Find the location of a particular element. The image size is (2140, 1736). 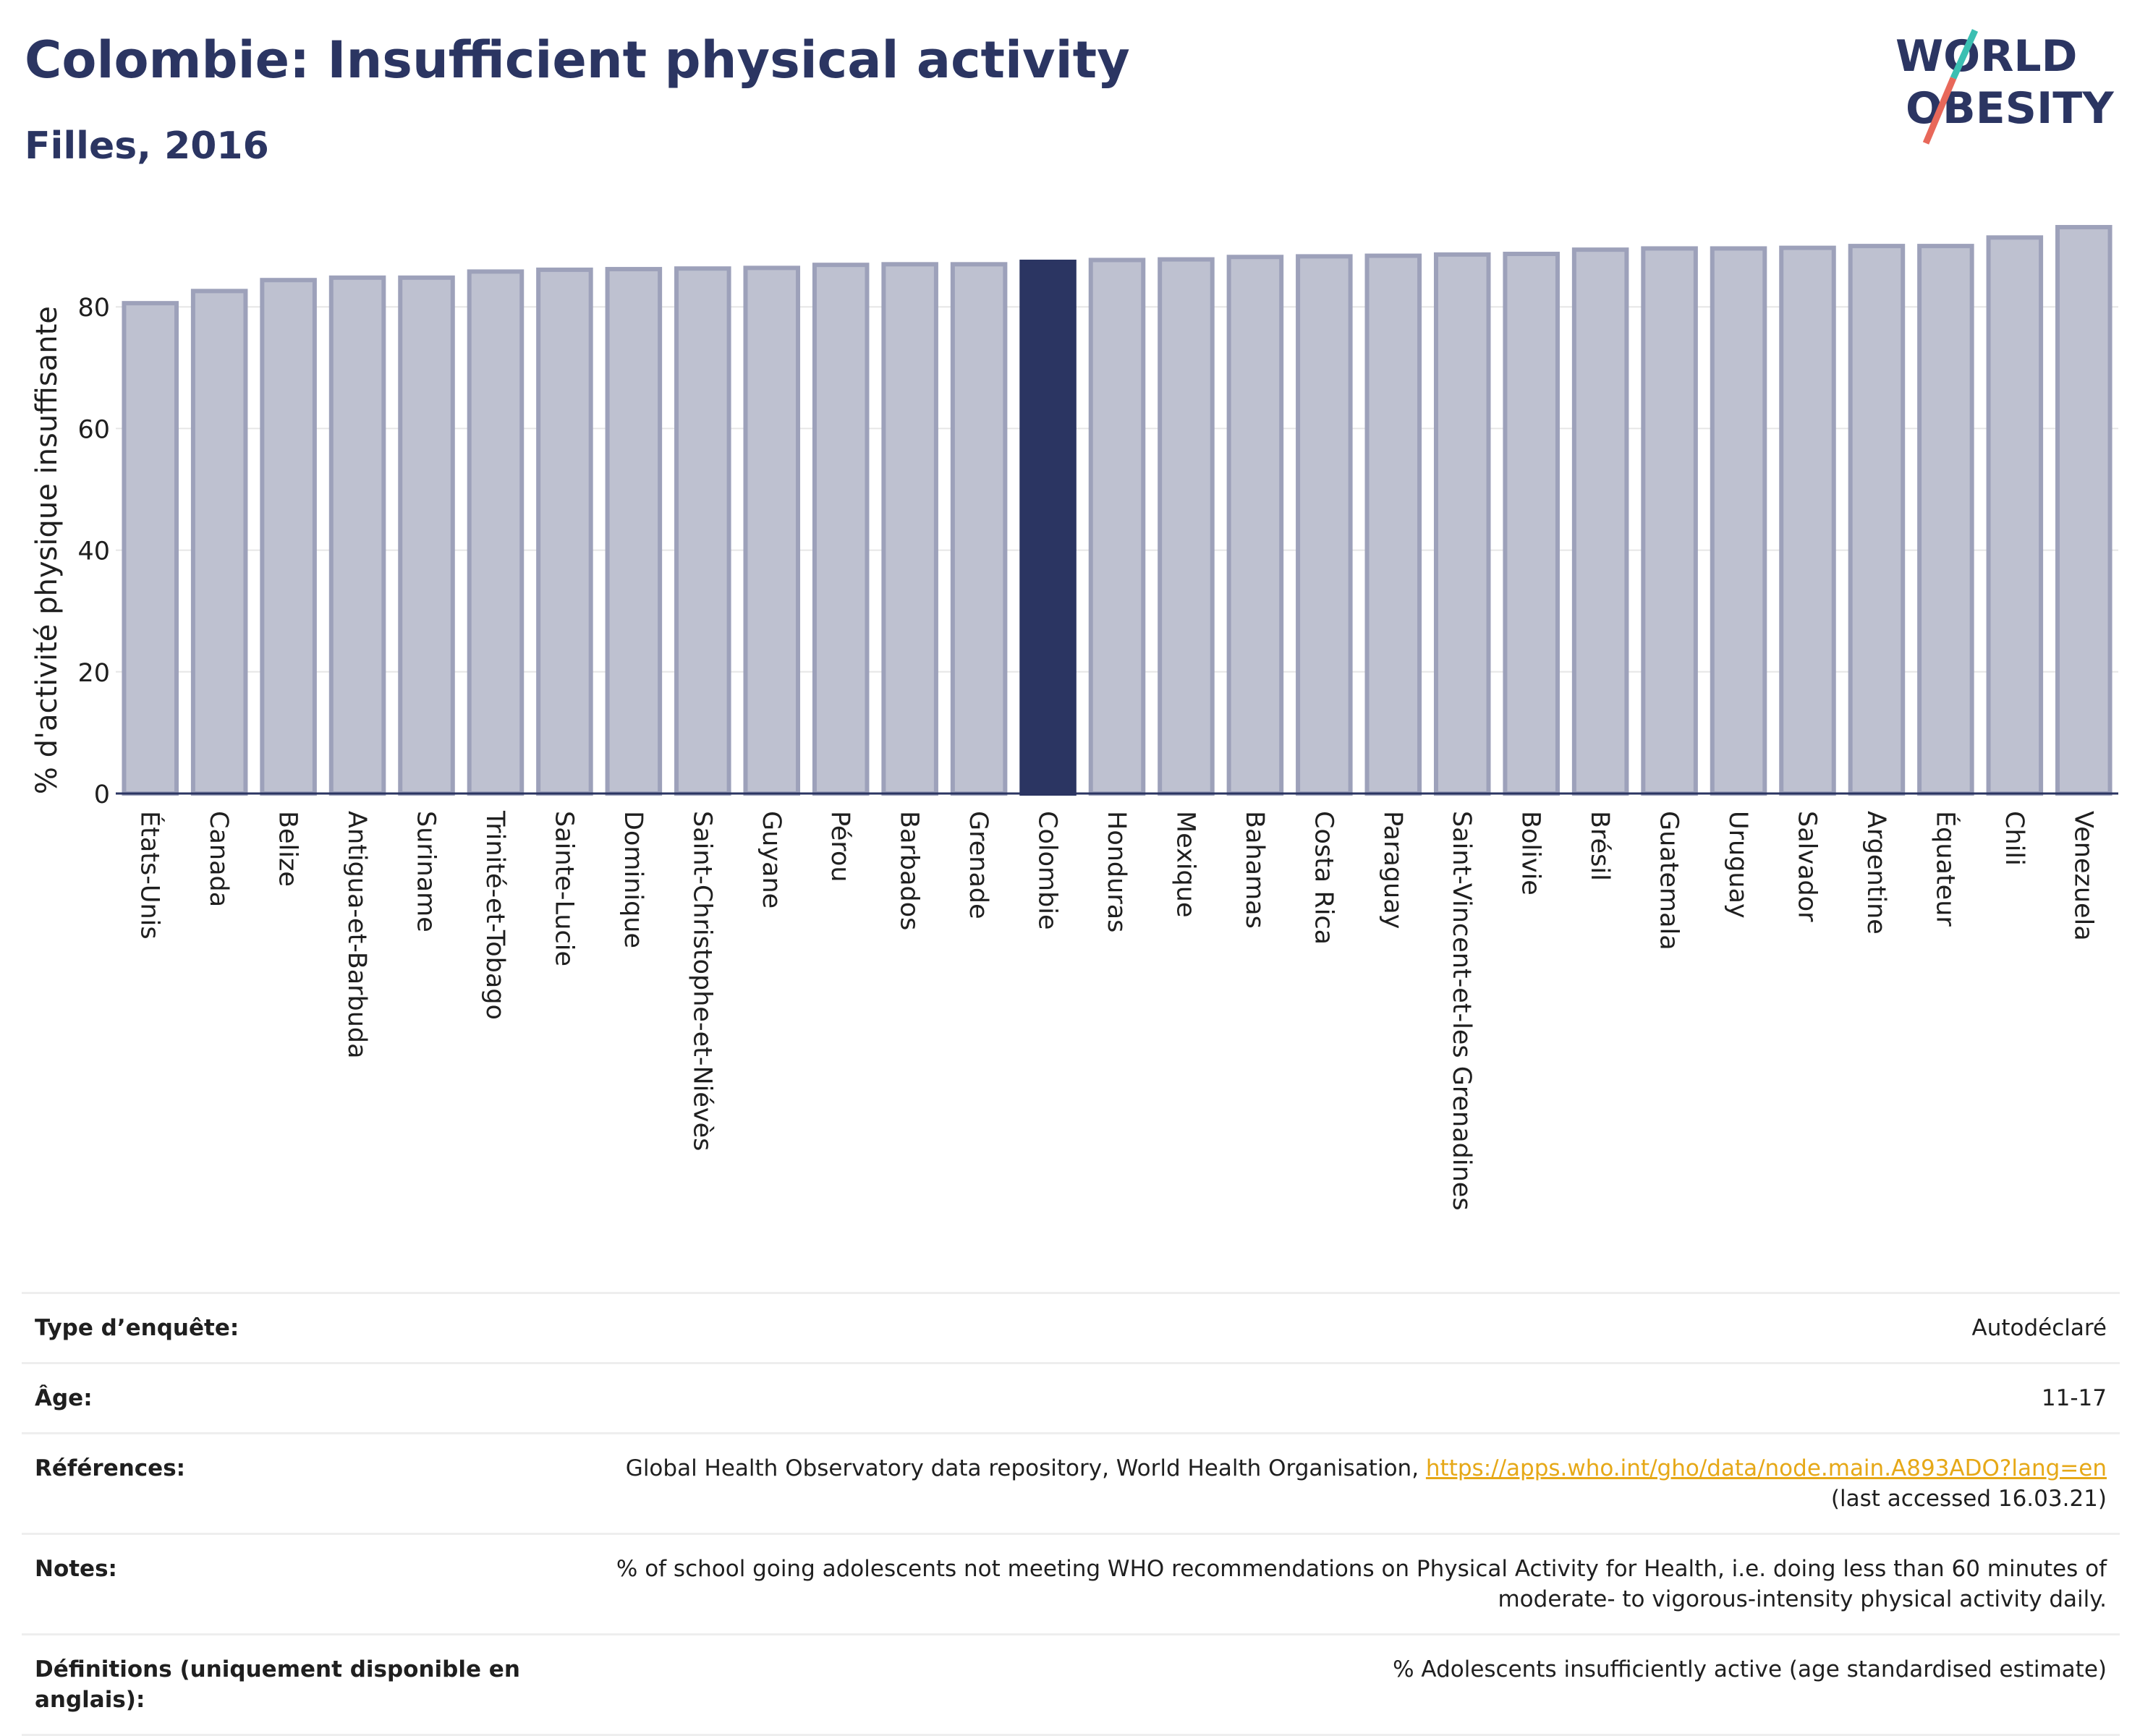

x-tick-label: Paraguay is located at coordinates (1392, 870).